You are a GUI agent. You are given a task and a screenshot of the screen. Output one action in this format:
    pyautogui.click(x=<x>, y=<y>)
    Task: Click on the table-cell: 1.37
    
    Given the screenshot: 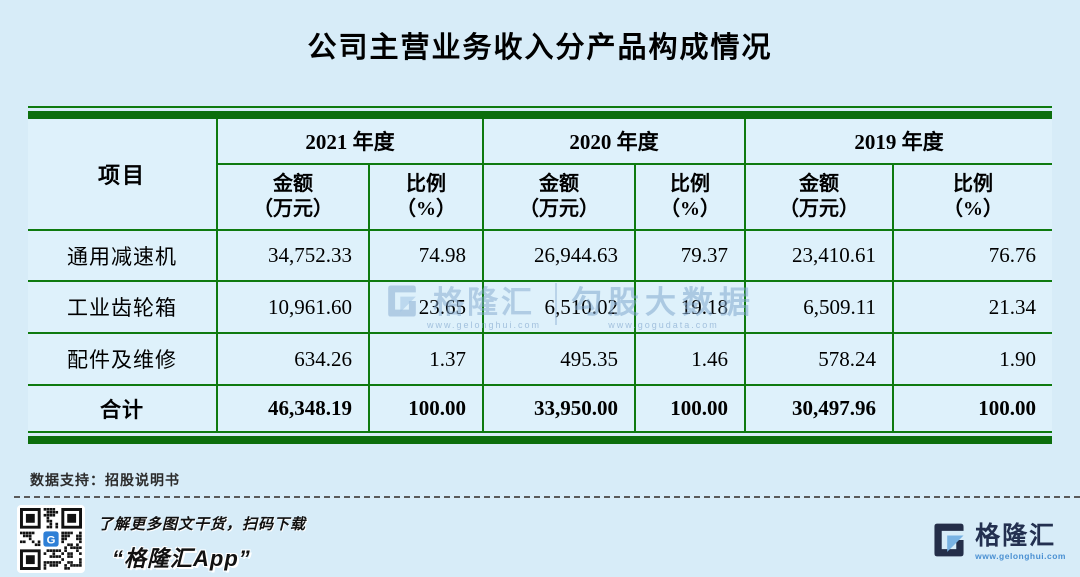 What is the action you would take?
    pyautogui.click(x=427, y=360)
    